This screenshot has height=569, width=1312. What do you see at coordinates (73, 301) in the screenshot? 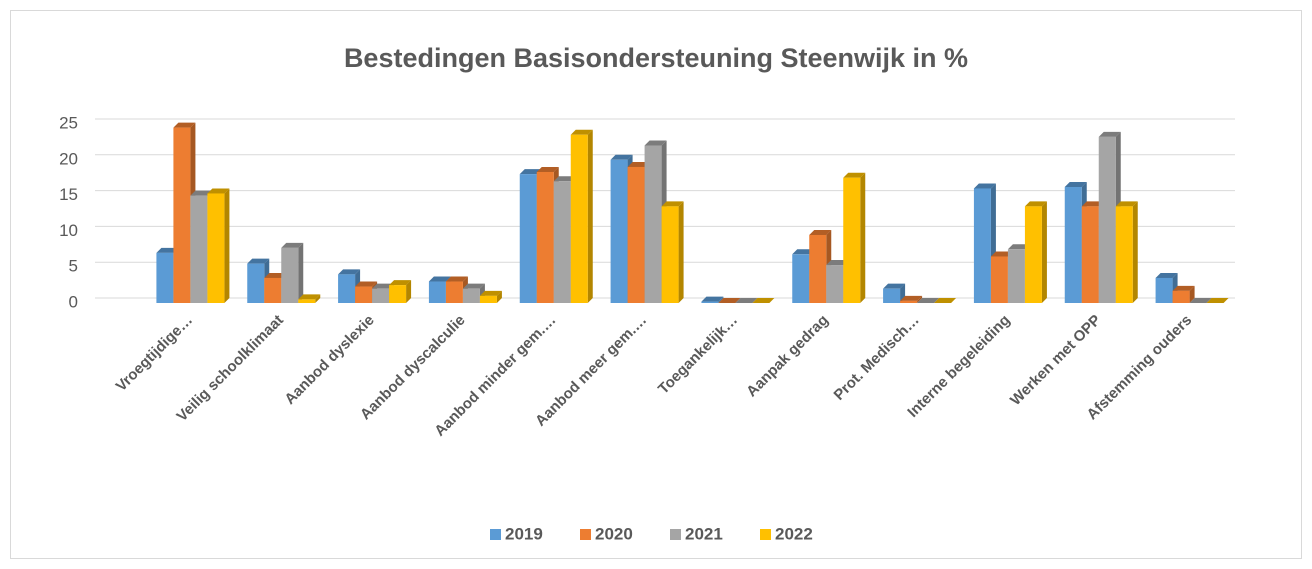
I see `y-tick-label: 0` at bounding box center [73, 301].